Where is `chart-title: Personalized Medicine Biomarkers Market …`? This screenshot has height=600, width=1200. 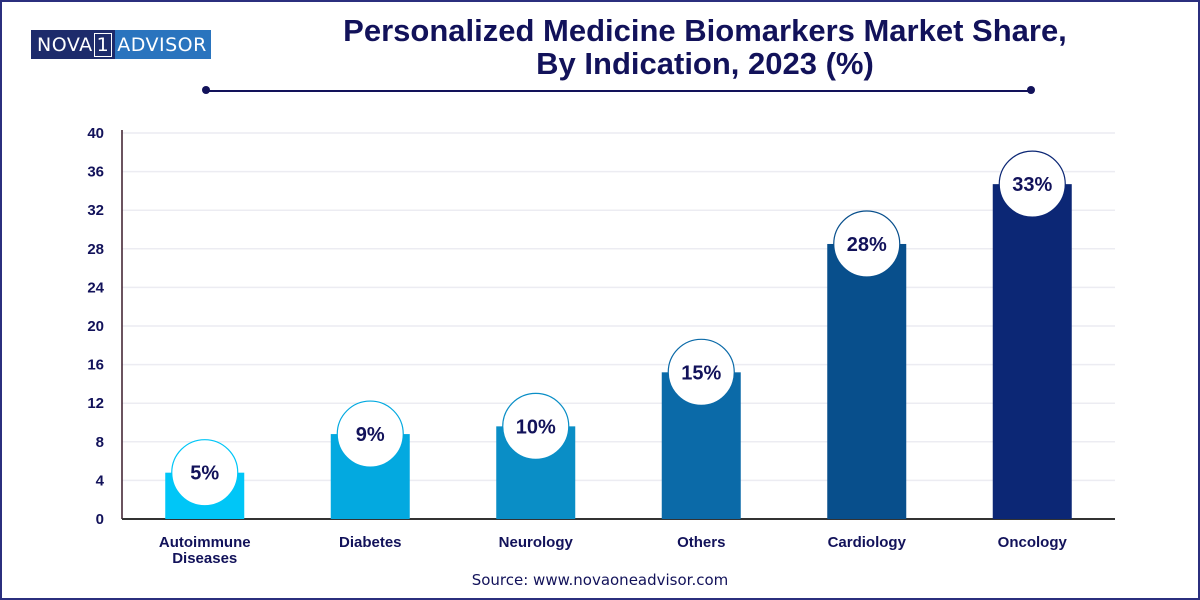 chart-title: Personalized Medicine Biomarkers Market … is located at coordinates (705, 47).